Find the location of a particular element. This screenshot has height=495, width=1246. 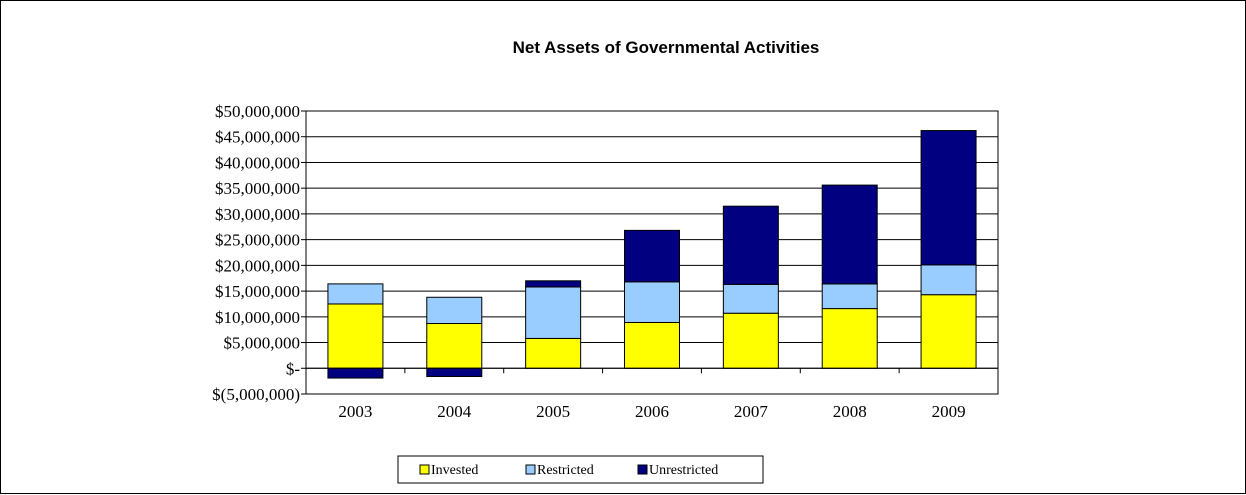

chart-title: Net Assets of Governmental Activities is located at coordinates (666, 47).